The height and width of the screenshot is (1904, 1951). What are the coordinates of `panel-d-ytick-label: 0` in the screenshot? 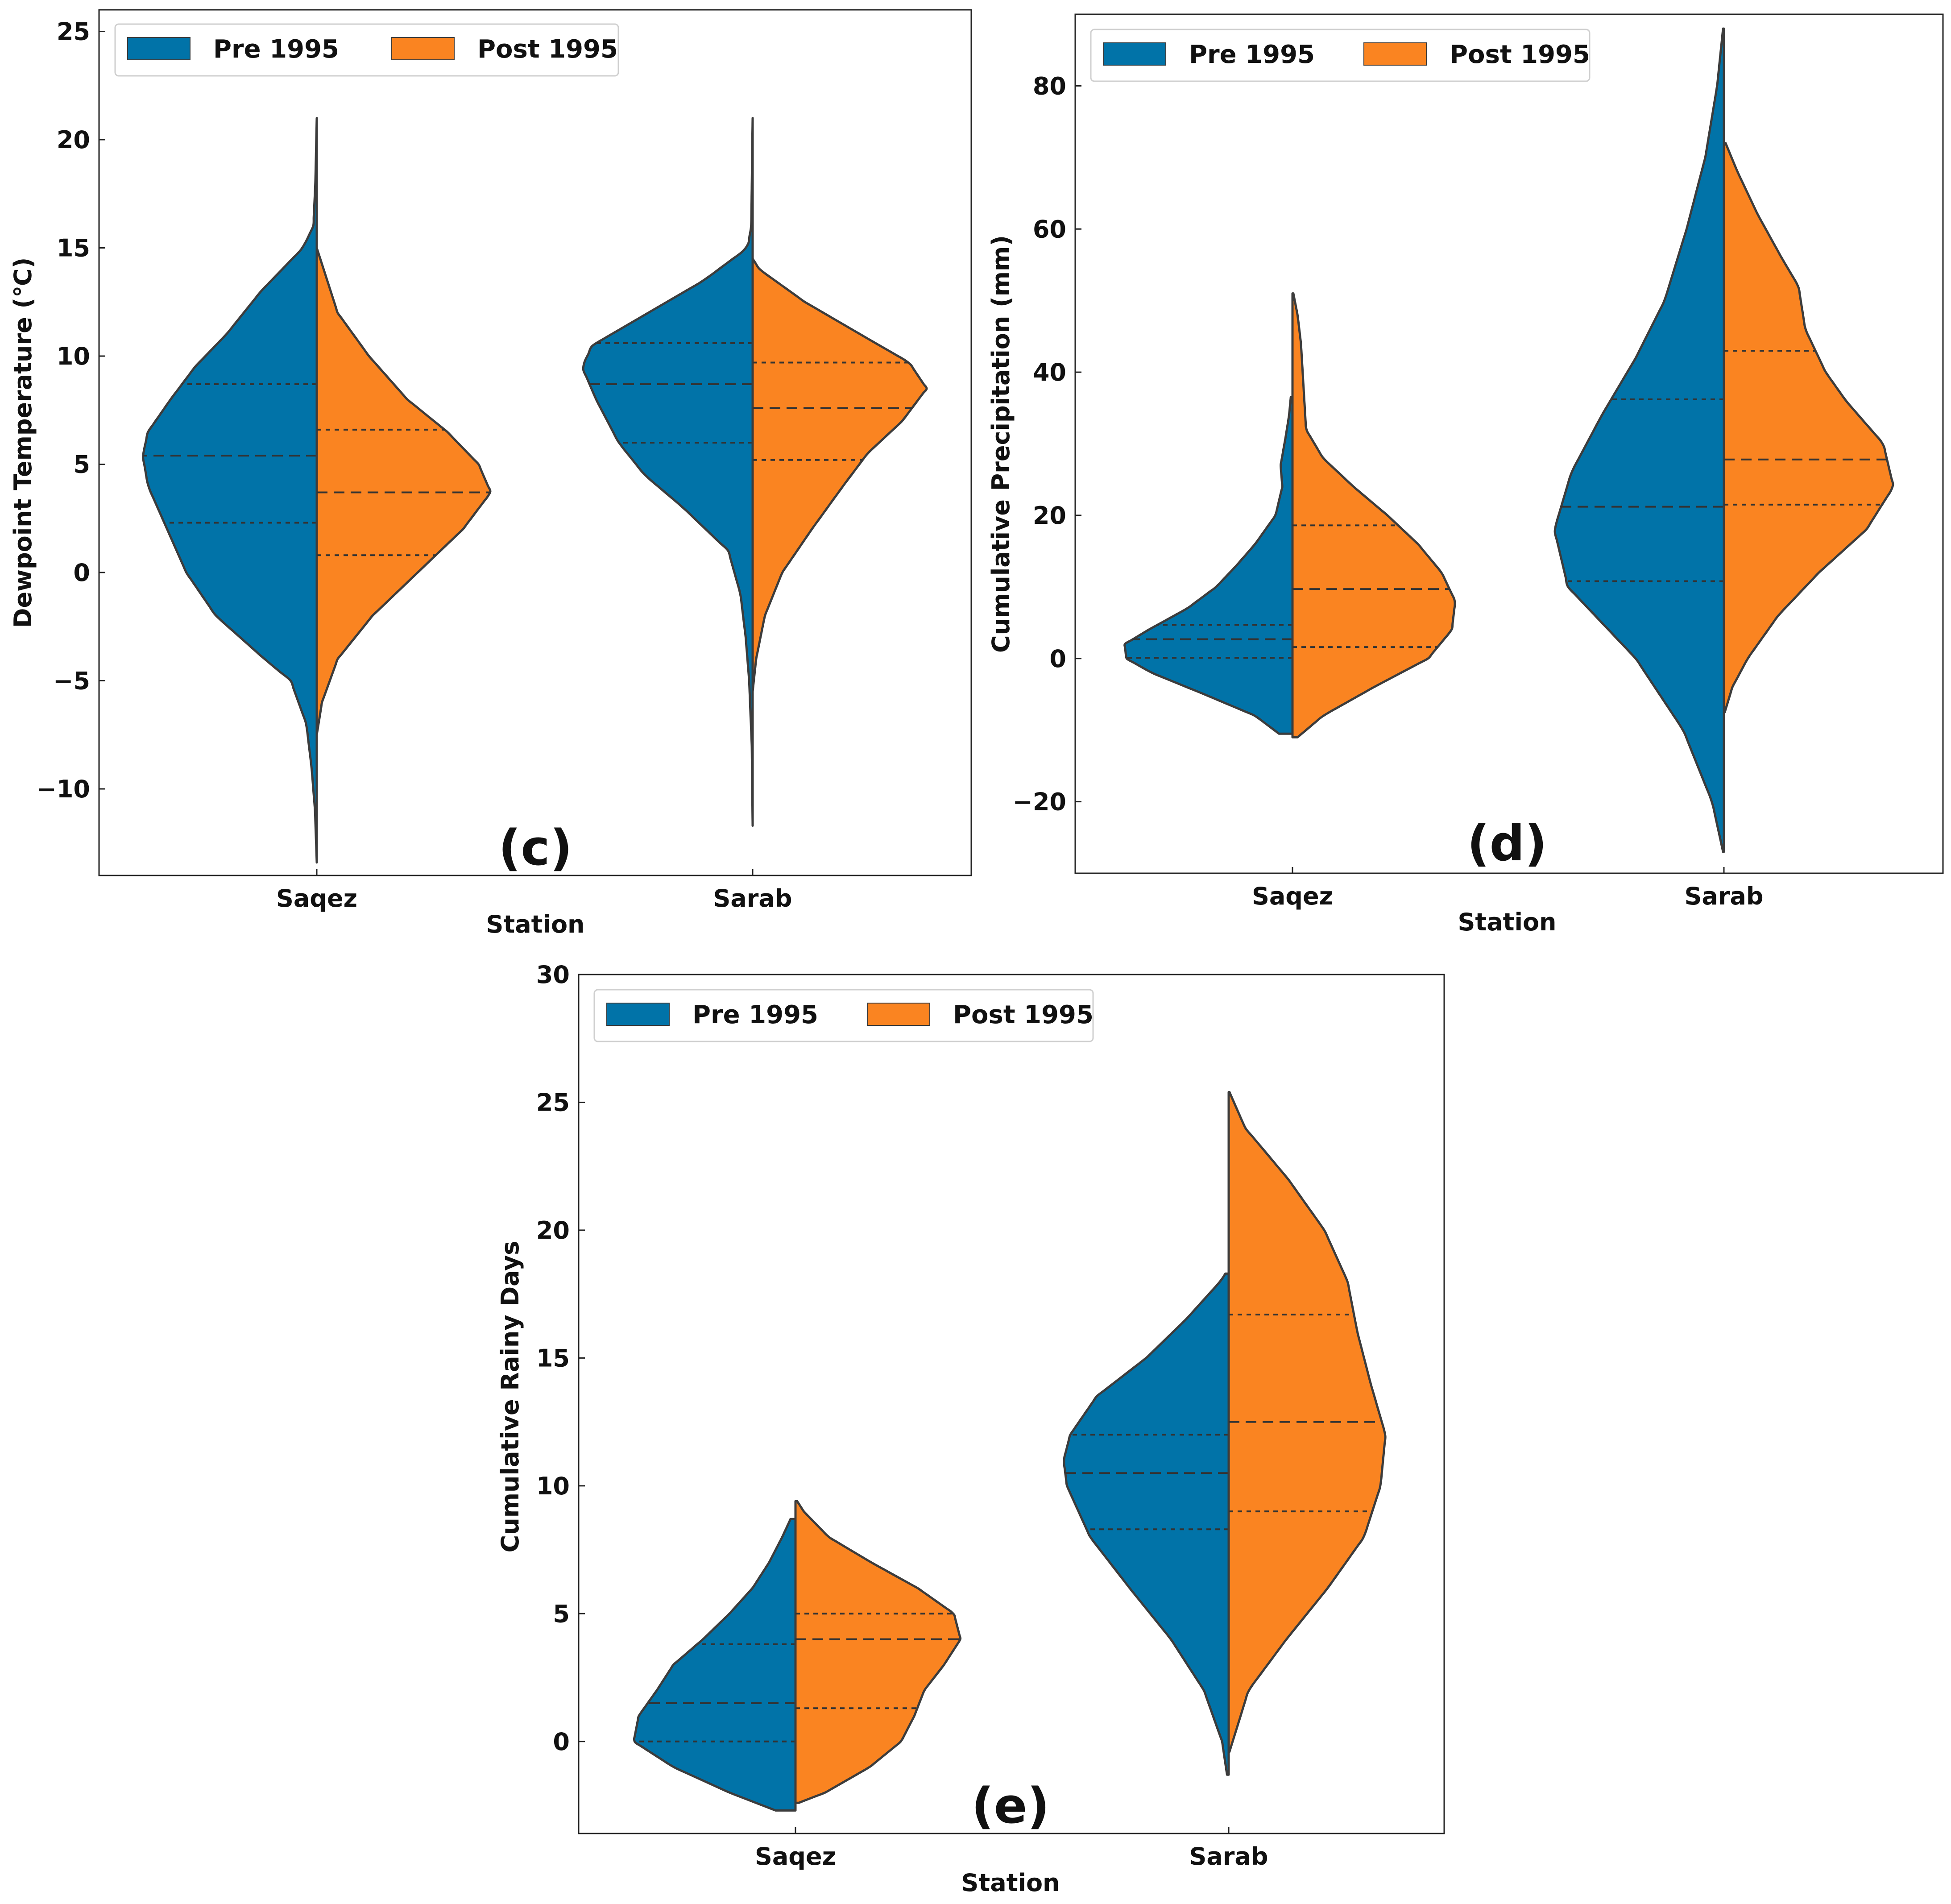 It's located at (1057, 659).